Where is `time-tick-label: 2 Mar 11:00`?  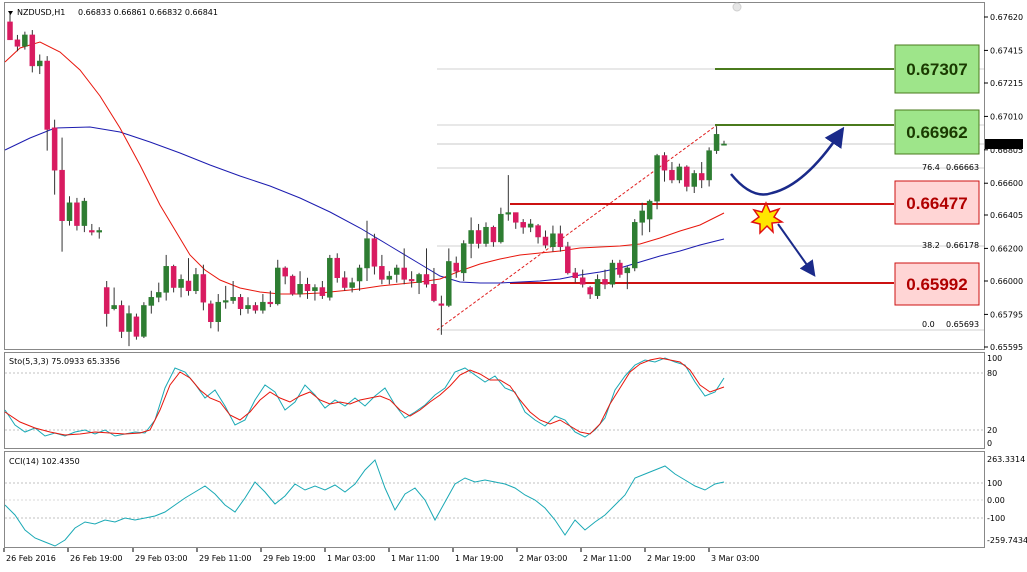
time-tick-label: 2 Mar 11:00 is located at coordinates (607, 558).